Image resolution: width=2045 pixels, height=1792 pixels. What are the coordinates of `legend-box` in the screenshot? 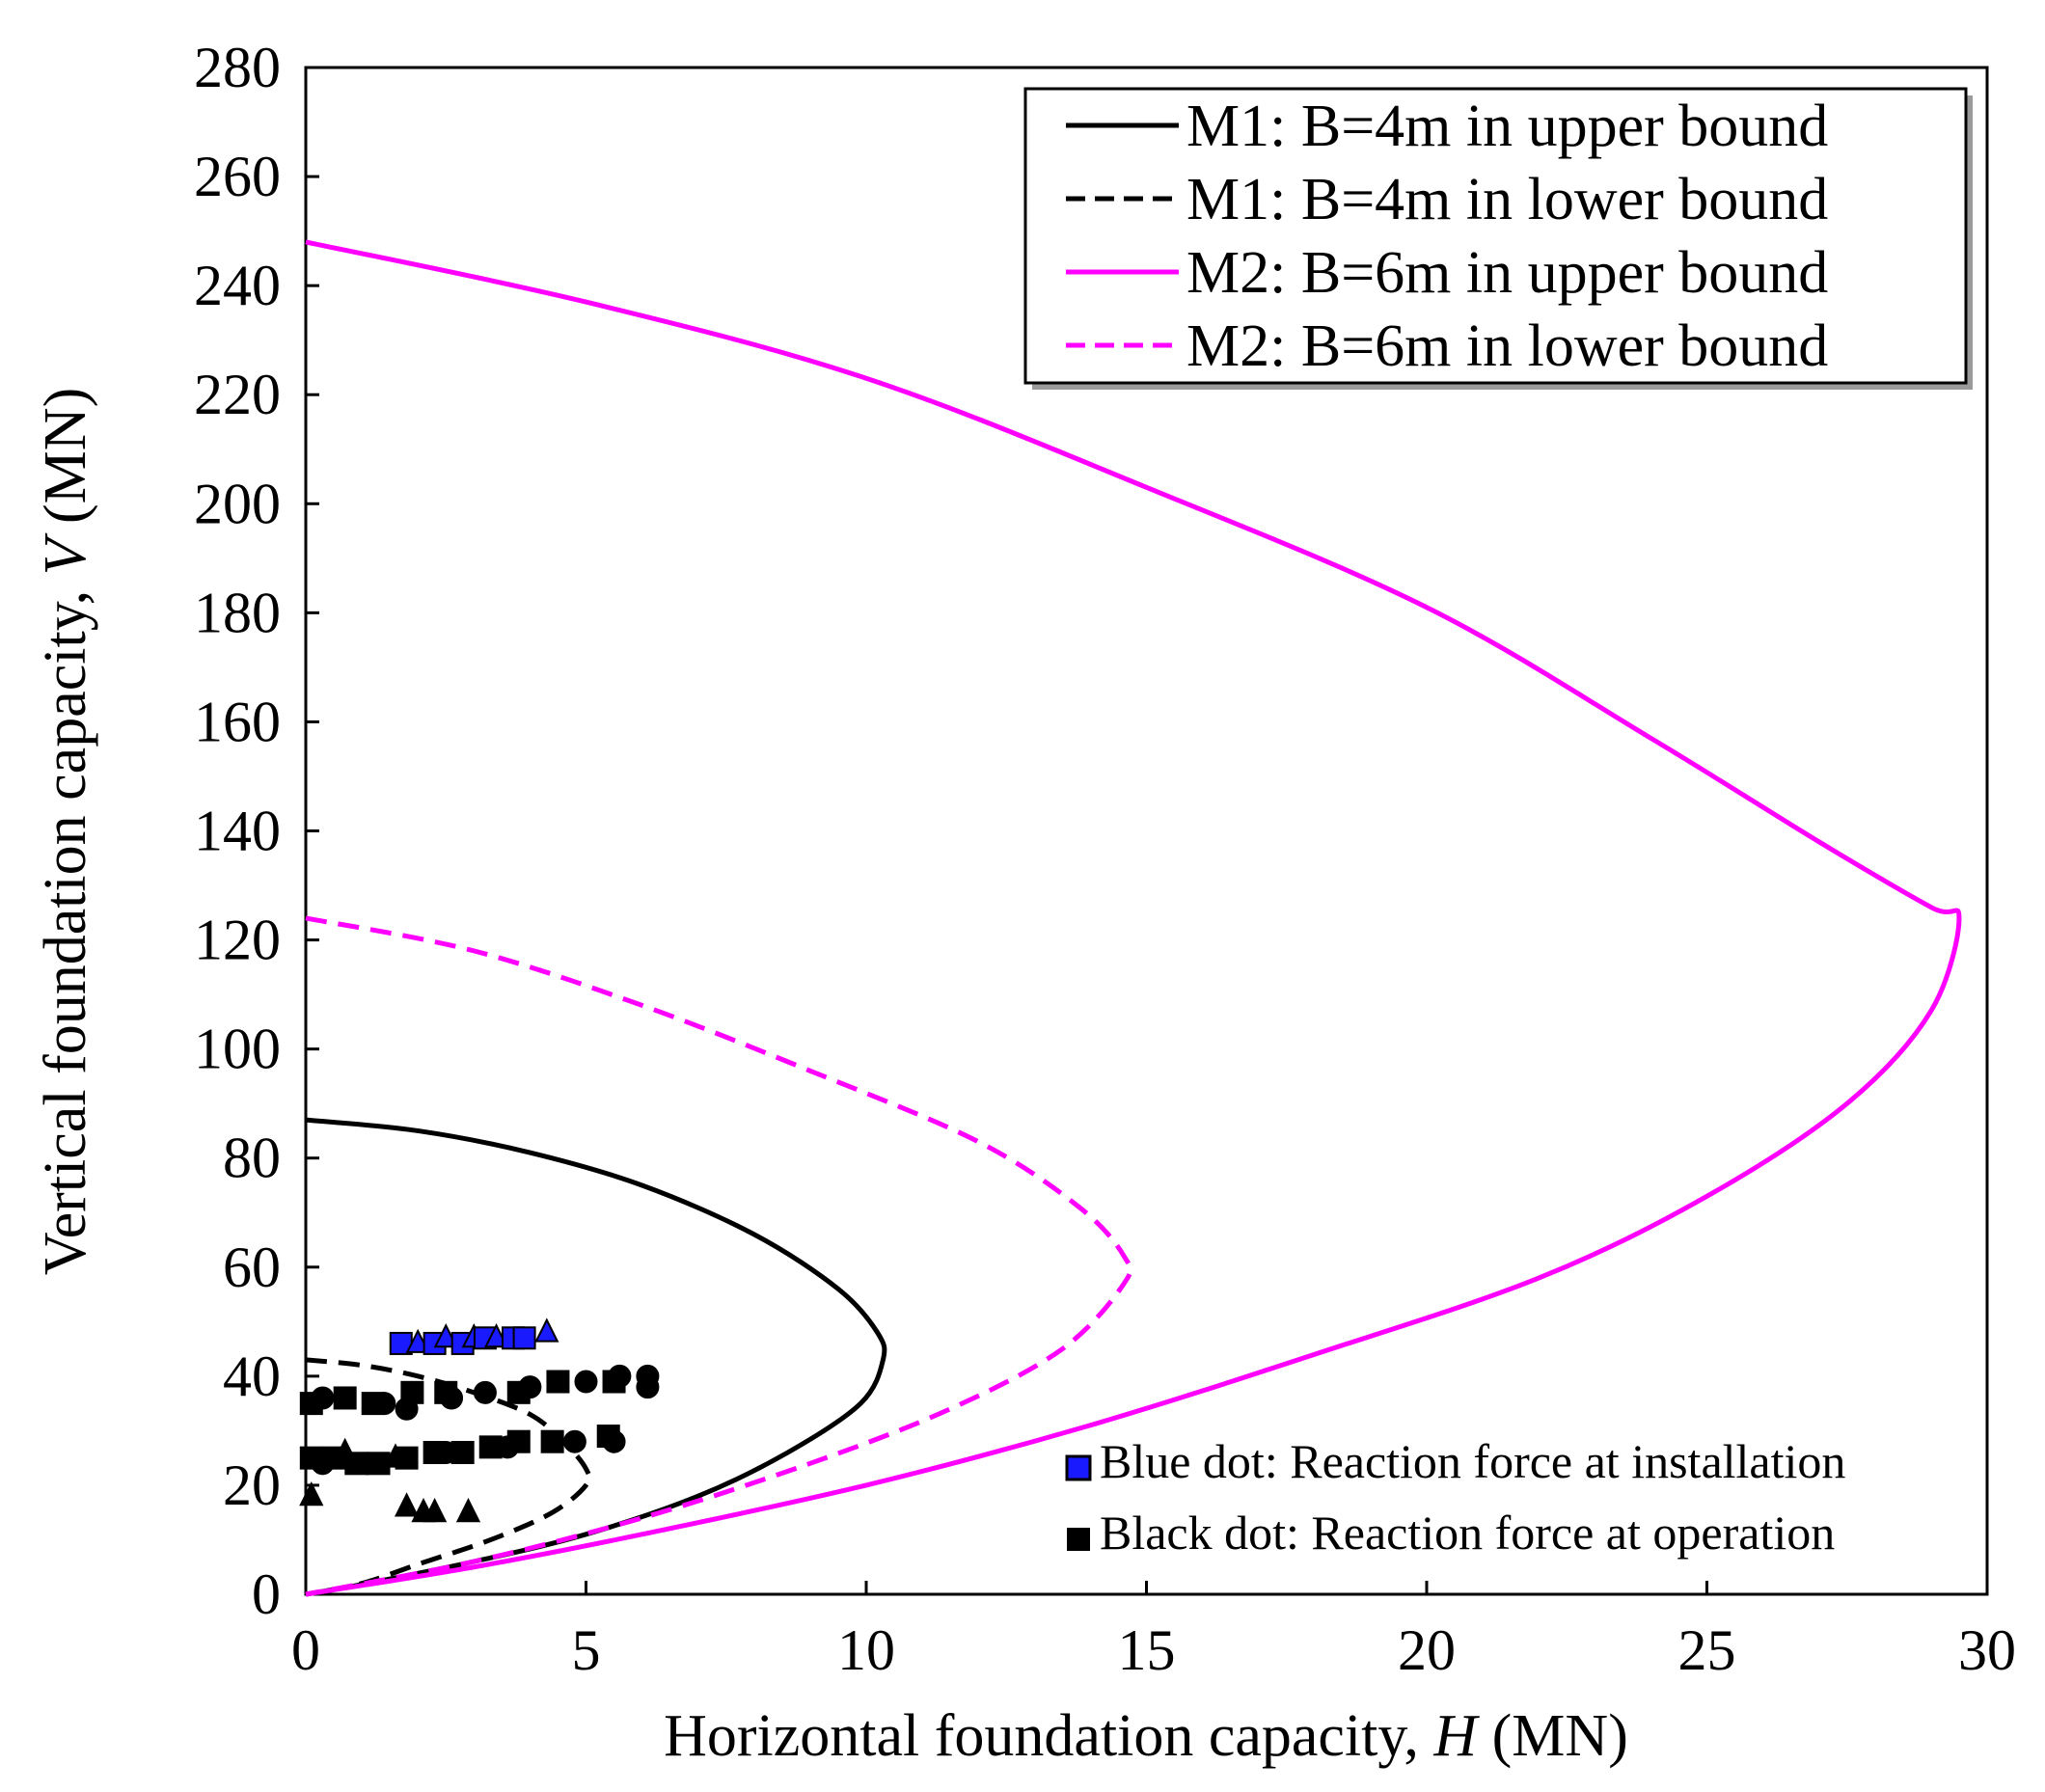 It's located at (1495, 236).